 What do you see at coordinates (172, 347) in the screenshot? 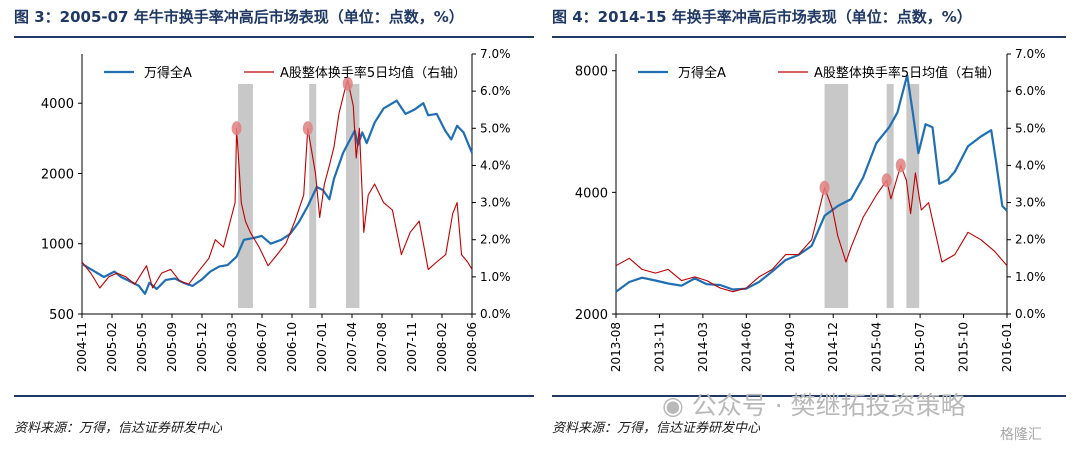
I see `x-tick-label: 2005-09` at bounding box center [172, 347].